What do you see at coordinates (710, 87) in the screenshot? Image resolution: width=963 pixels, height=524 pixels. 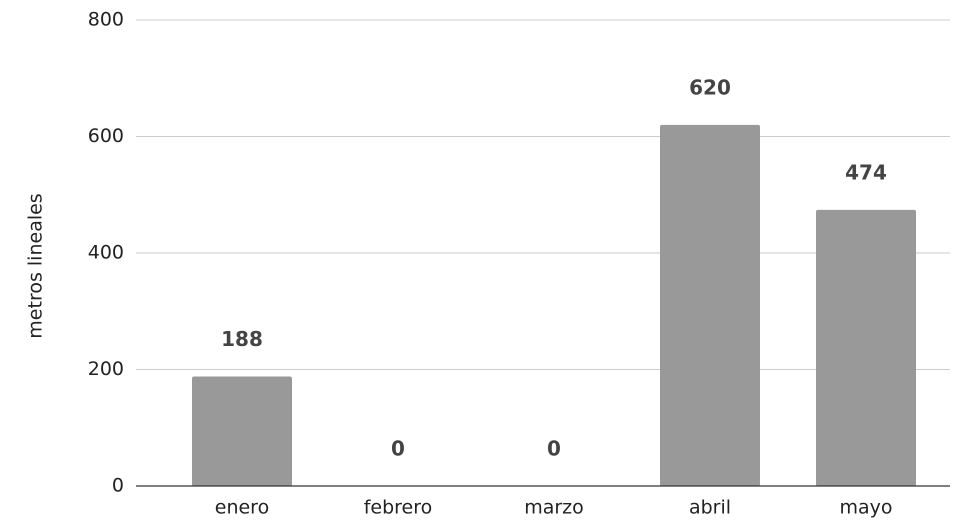 I see `data-label: 620` at bounding box center [710, 87].